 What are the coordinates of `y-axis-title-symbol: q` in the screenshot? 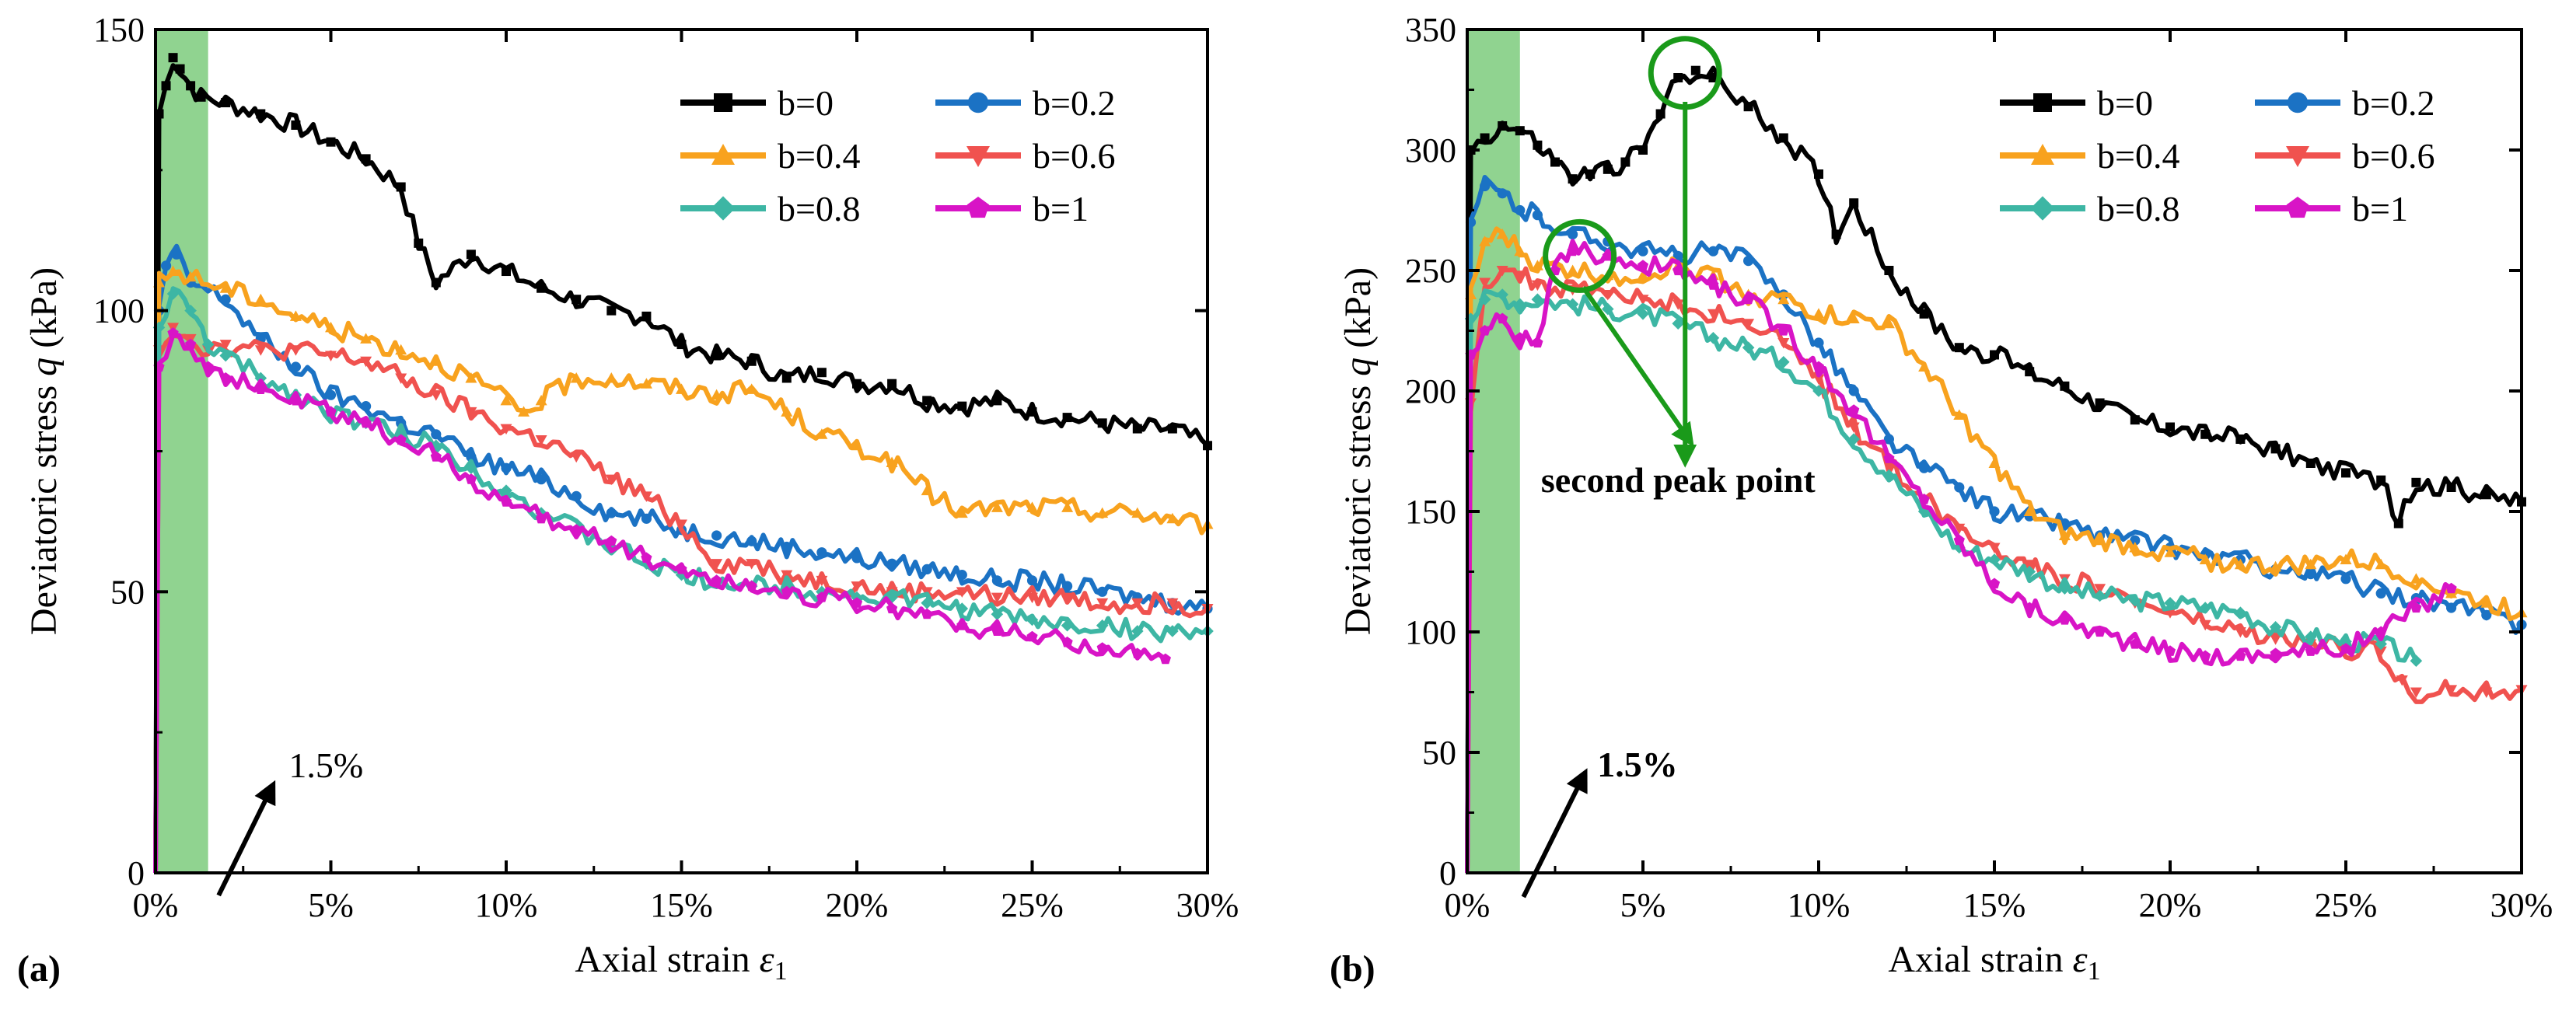 It's located at (1358, 367).